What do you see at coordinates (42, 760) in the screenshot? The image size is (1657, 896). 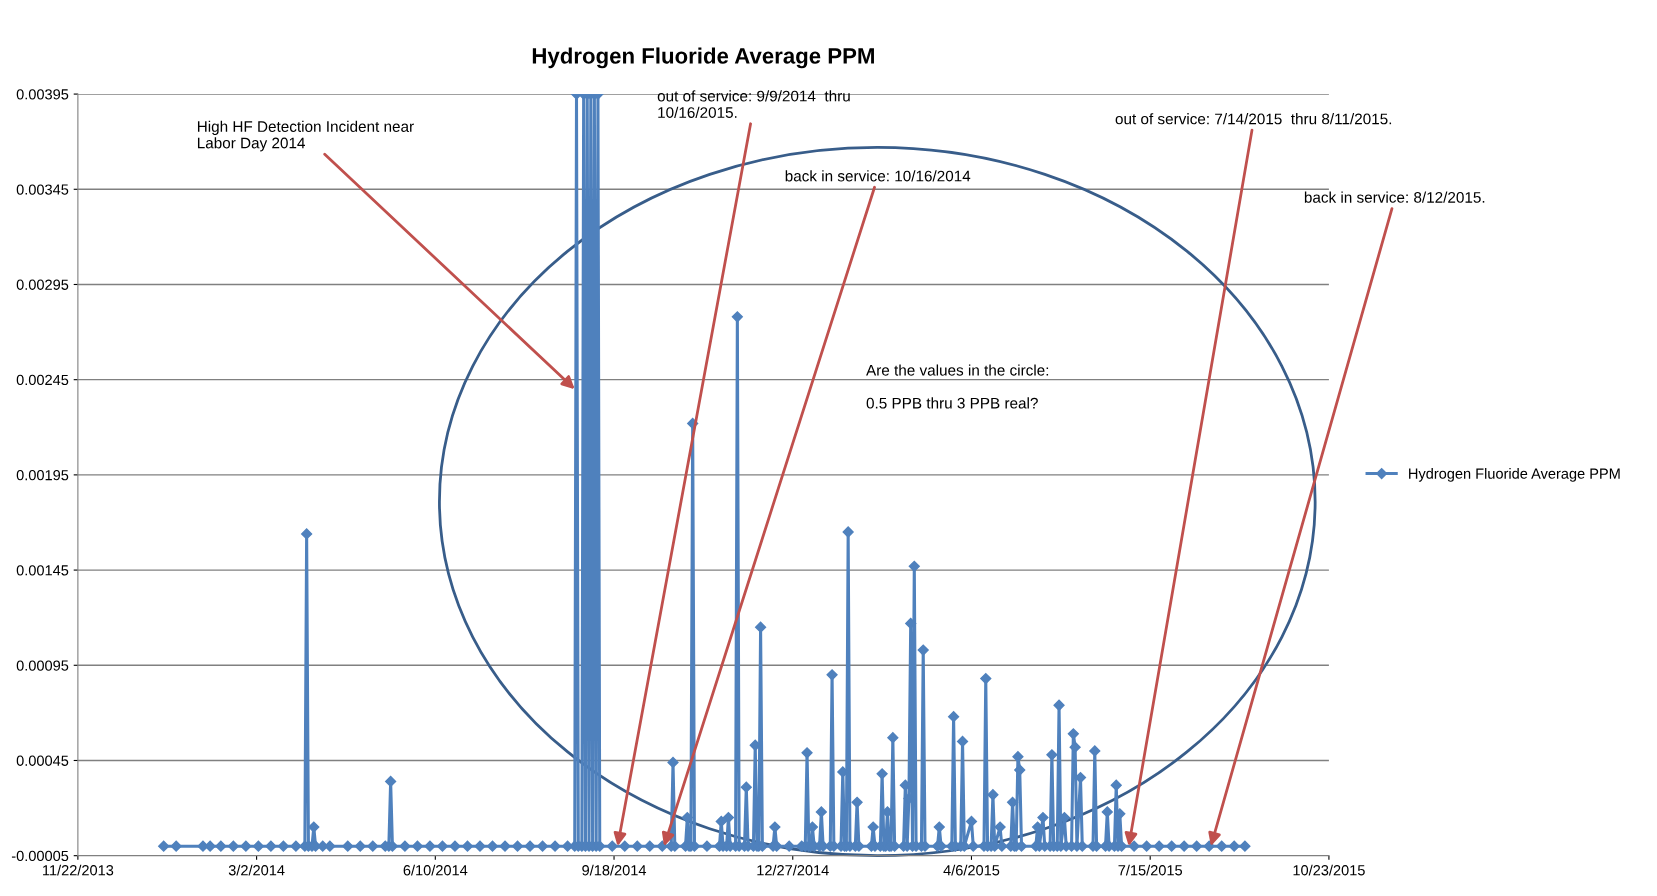 I see `y-tick-label: 0.00045` at bounding box center [42, 760].